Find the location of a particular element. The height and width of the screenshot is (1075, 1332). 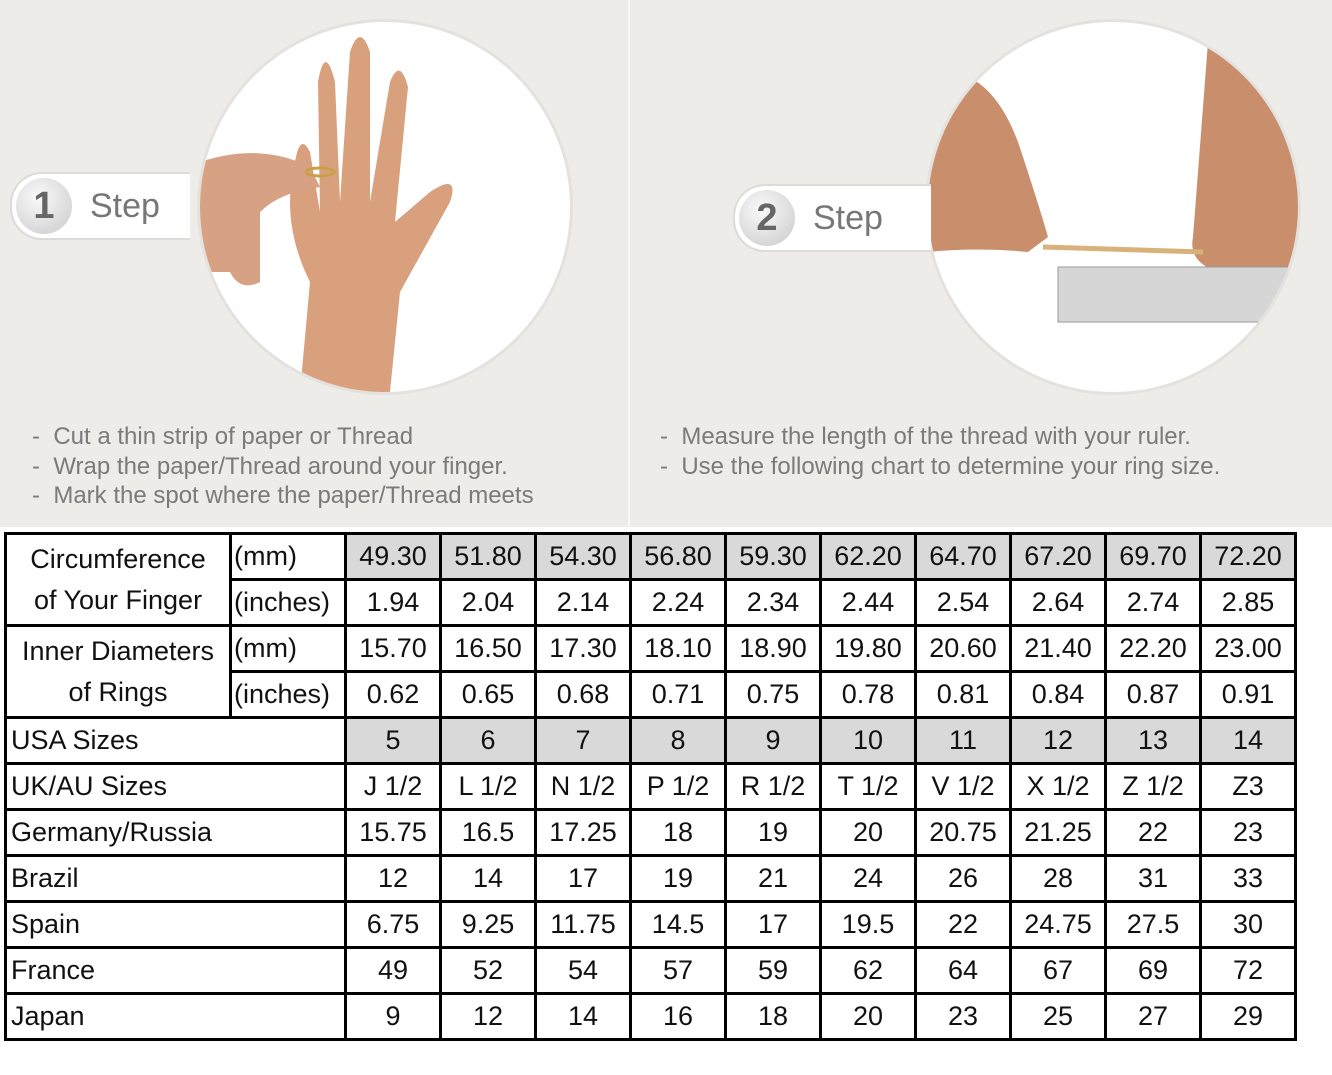

circumference-label: Circumference of Your Finger is located at coordinates (118, 579).